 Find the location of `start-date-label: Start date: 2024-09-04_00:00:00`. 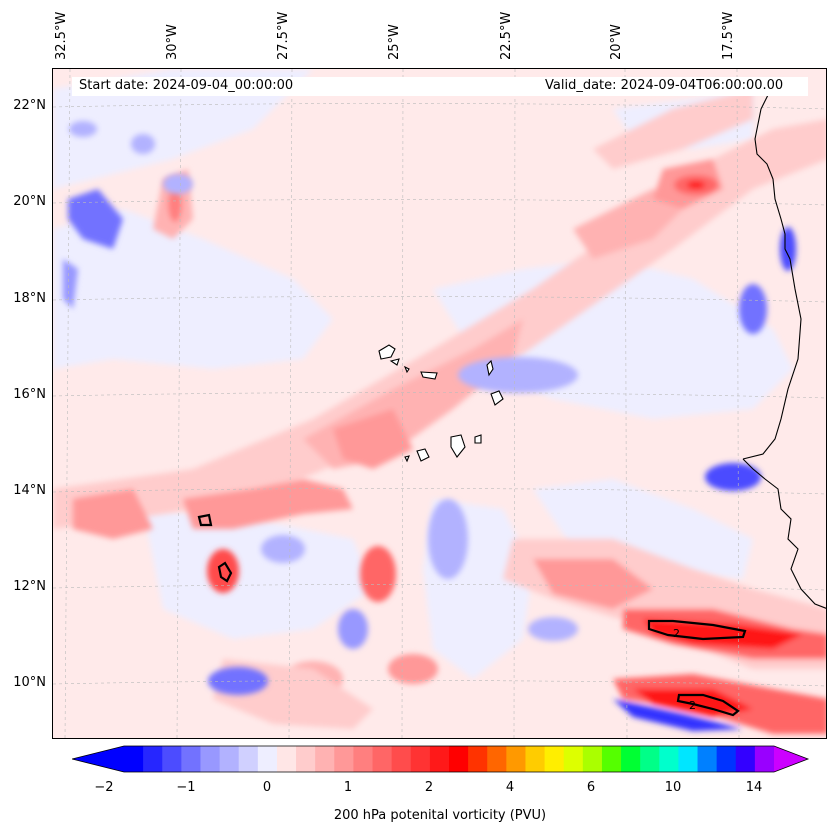

start-date-label: Start date: 2024-09-04_00:00:00 is located at coordinates (186, 85).